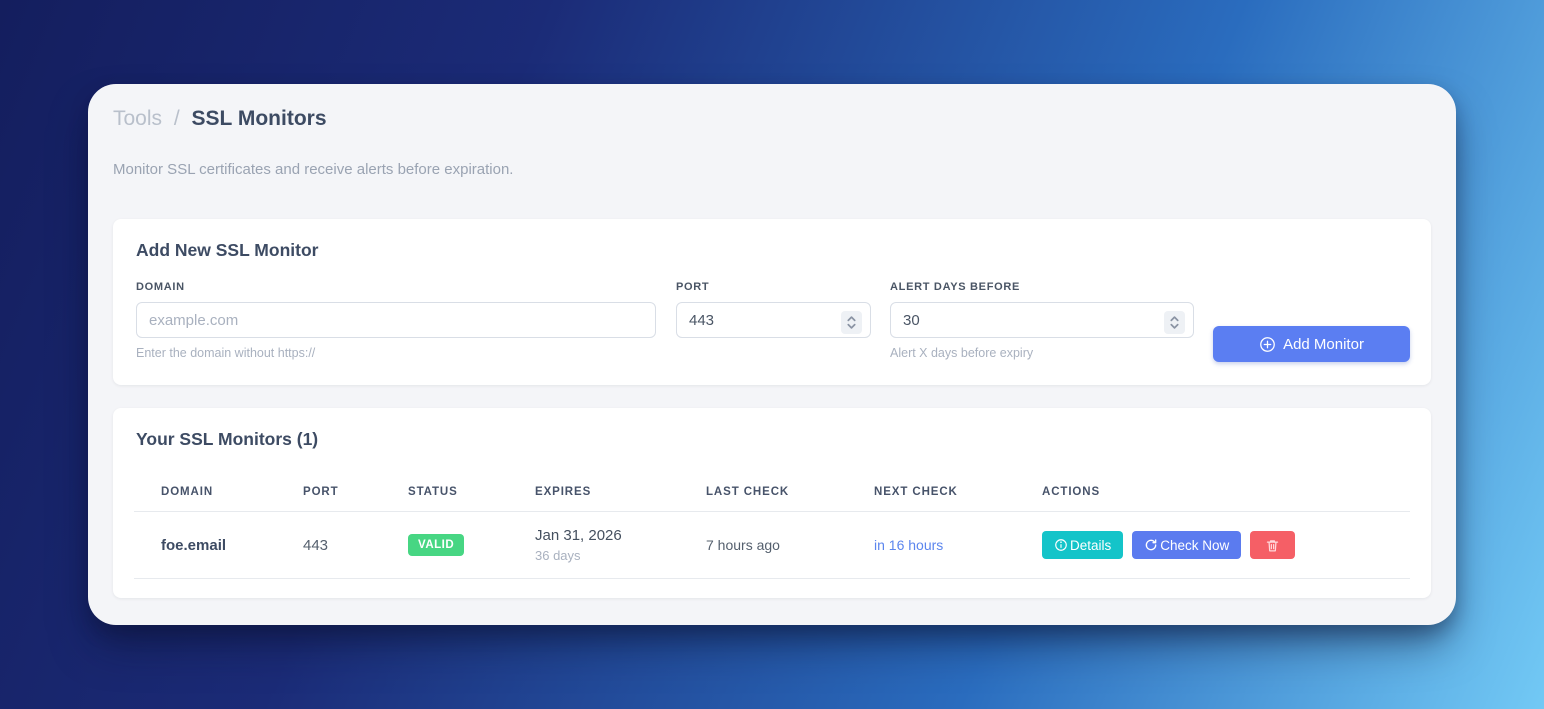  I want to click on alert-days-input, so click(1042, 320).